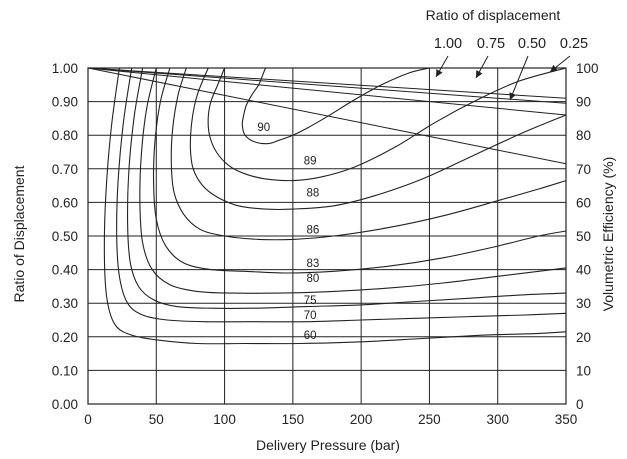 The width and height of the screenshot is (627, 459). What do you see at coordinates (583, 337) in the screenshot?
I see `y2-tick-label: 20` at bounding box center [583, 337].